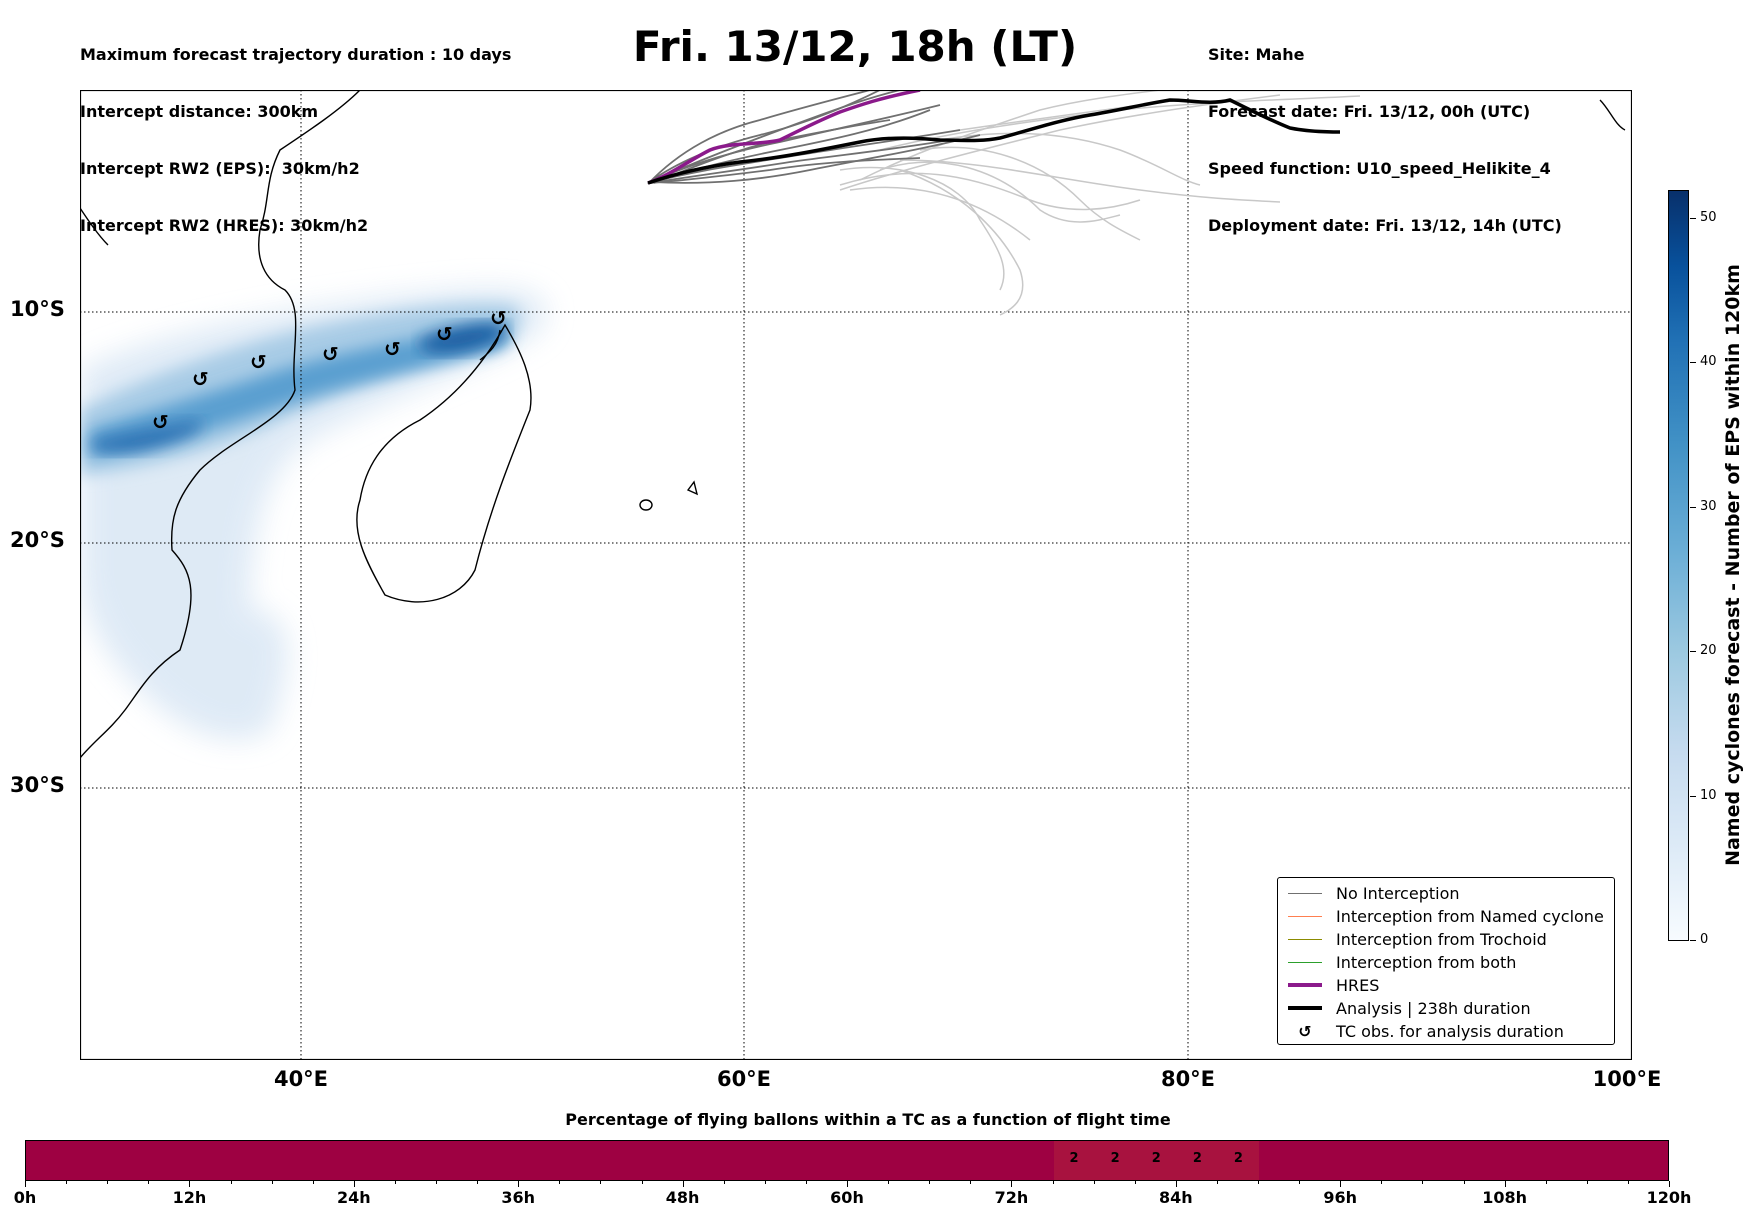  Describe the element at coordinates (1708, 506) in the screenshot. I see `colorbar-tick-label: 30` at that location.